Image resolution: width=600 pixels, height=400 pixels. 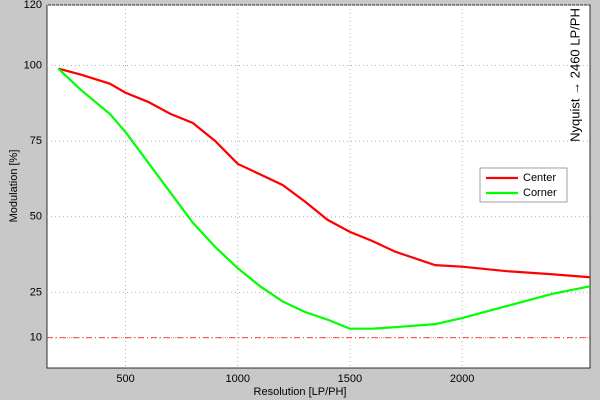 I want to click on y-tick-label: 50, so click(x=36, y=217).